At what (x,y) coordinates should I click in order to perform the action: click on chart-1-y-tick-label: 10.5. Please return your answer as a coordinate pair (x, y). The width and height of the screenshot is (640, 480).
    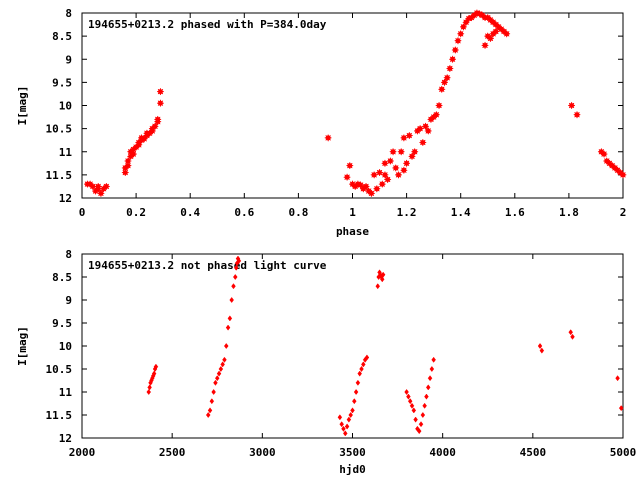
    Looking at the image, I should click on (59, 369).